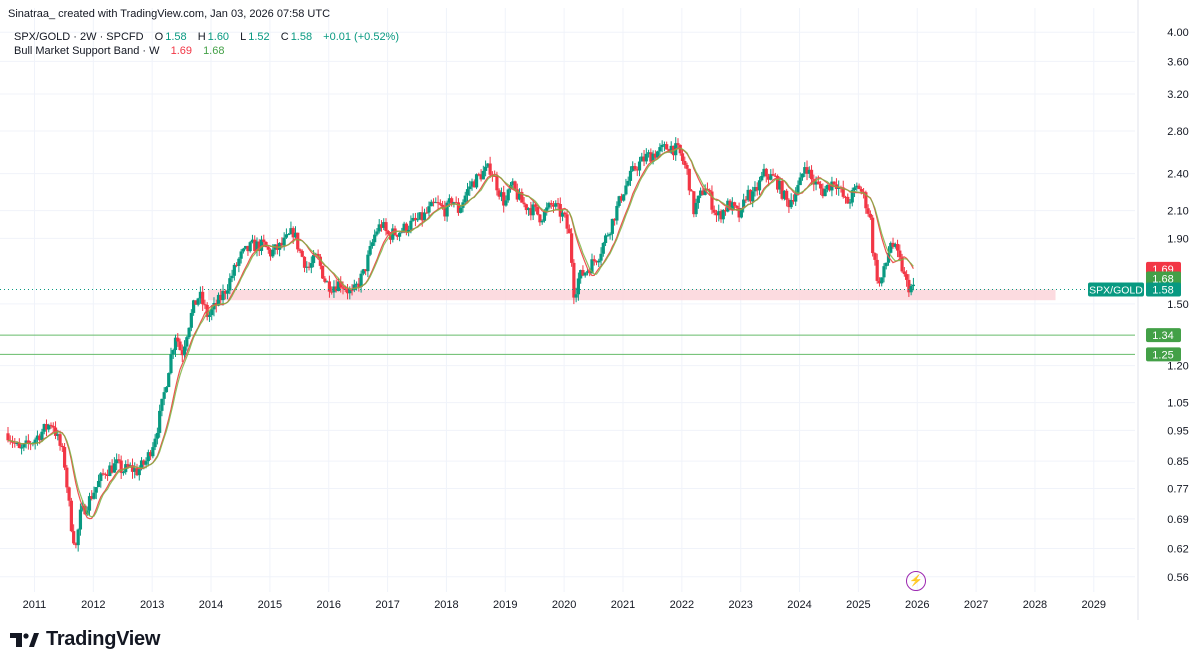 The image size is (1200, 665). Describe the element at coordinates (1177, 305) in the screenshot. I see `y-tick-label: 1.50` at that location.